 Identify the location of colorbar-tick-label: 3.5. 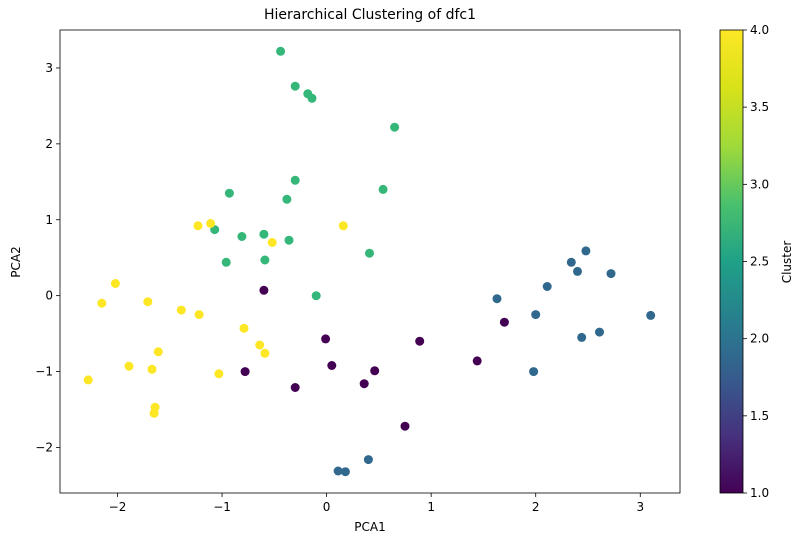
(759, 107).